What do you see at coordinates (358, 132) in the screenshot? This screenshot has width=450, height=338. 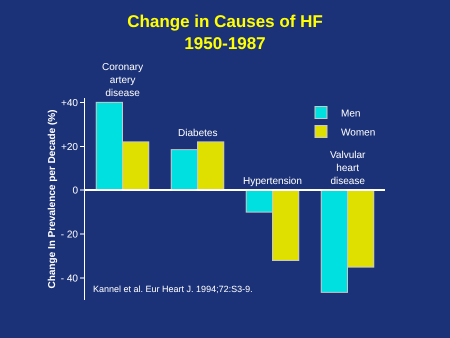 I see `legend-label: Women` at bounding box center [358, 132].